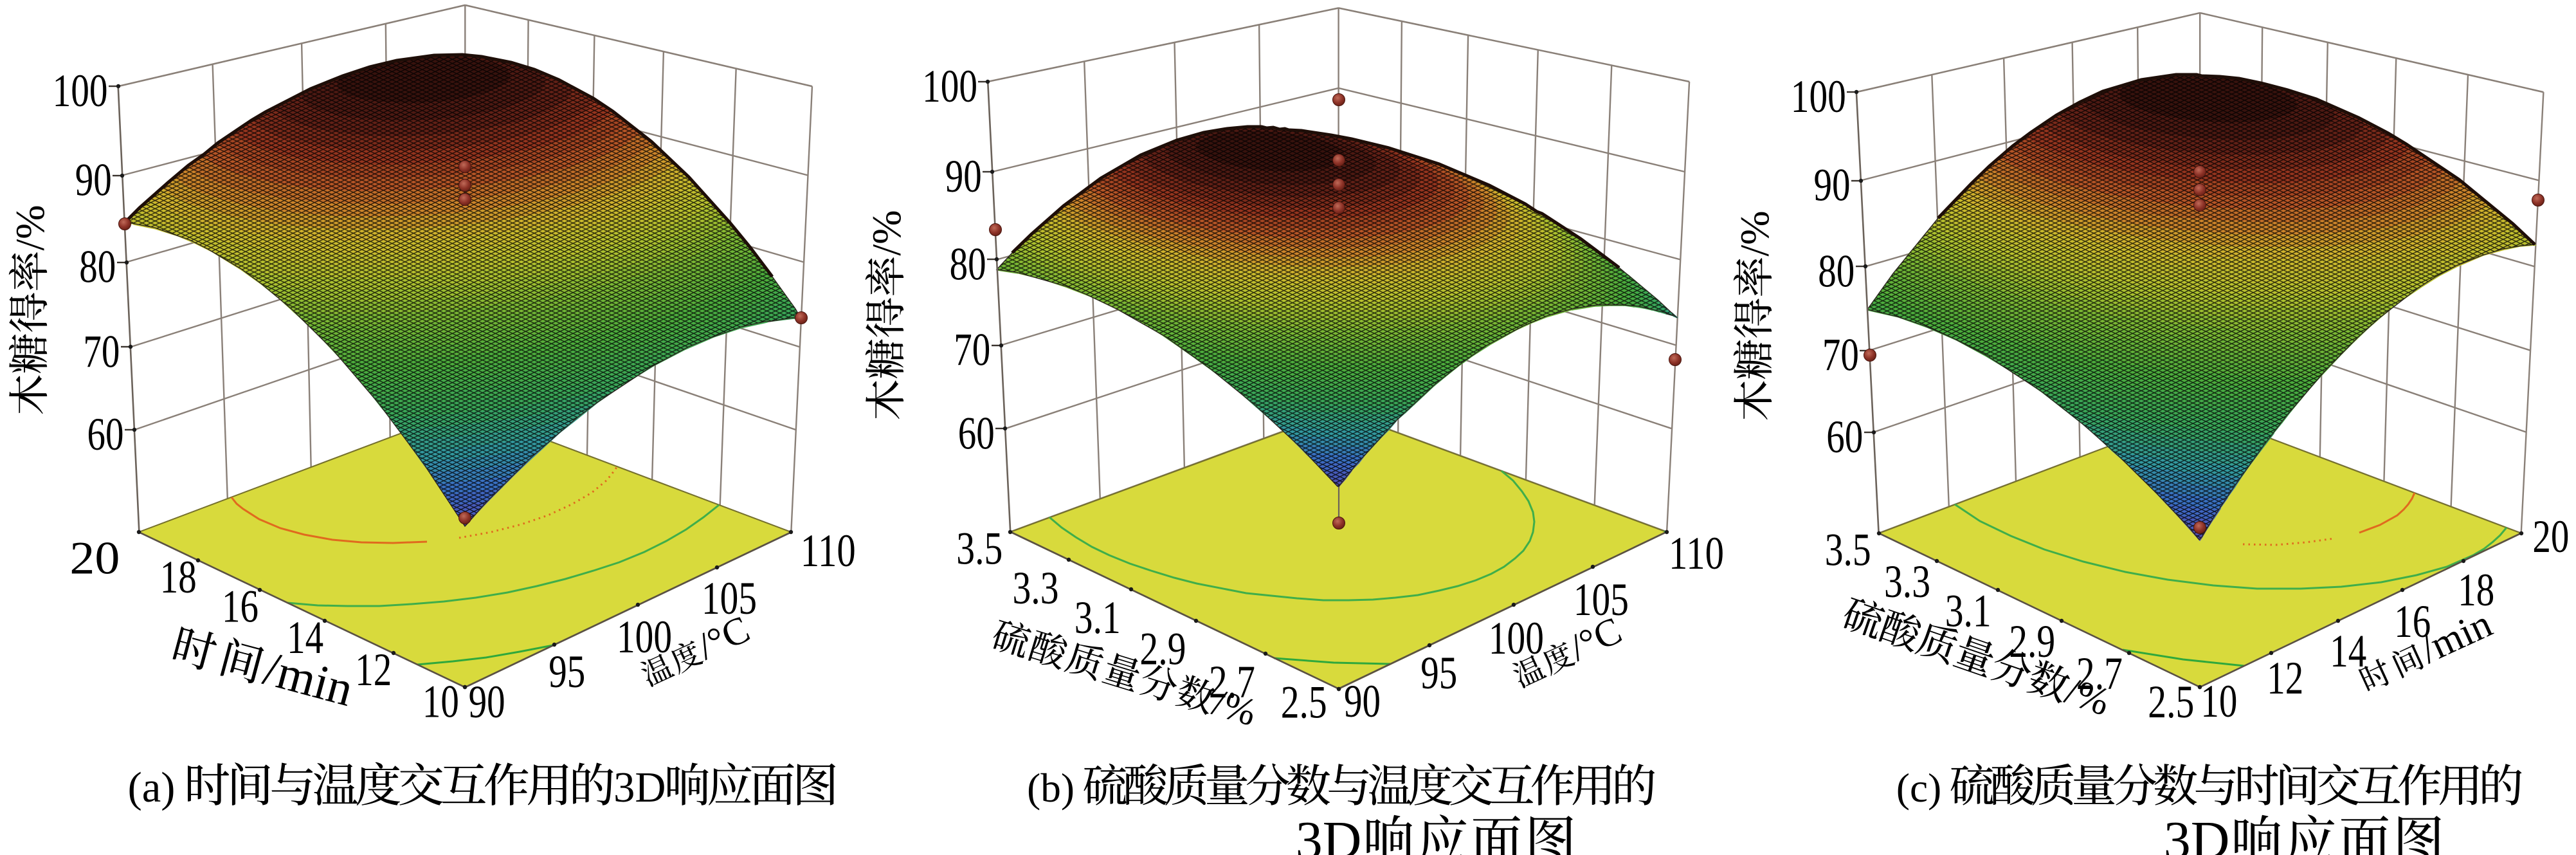  What do you see at coordinates (152, 787) in the screenshot?
I see `svg-text: (a)` at bounding box center [152, 787].